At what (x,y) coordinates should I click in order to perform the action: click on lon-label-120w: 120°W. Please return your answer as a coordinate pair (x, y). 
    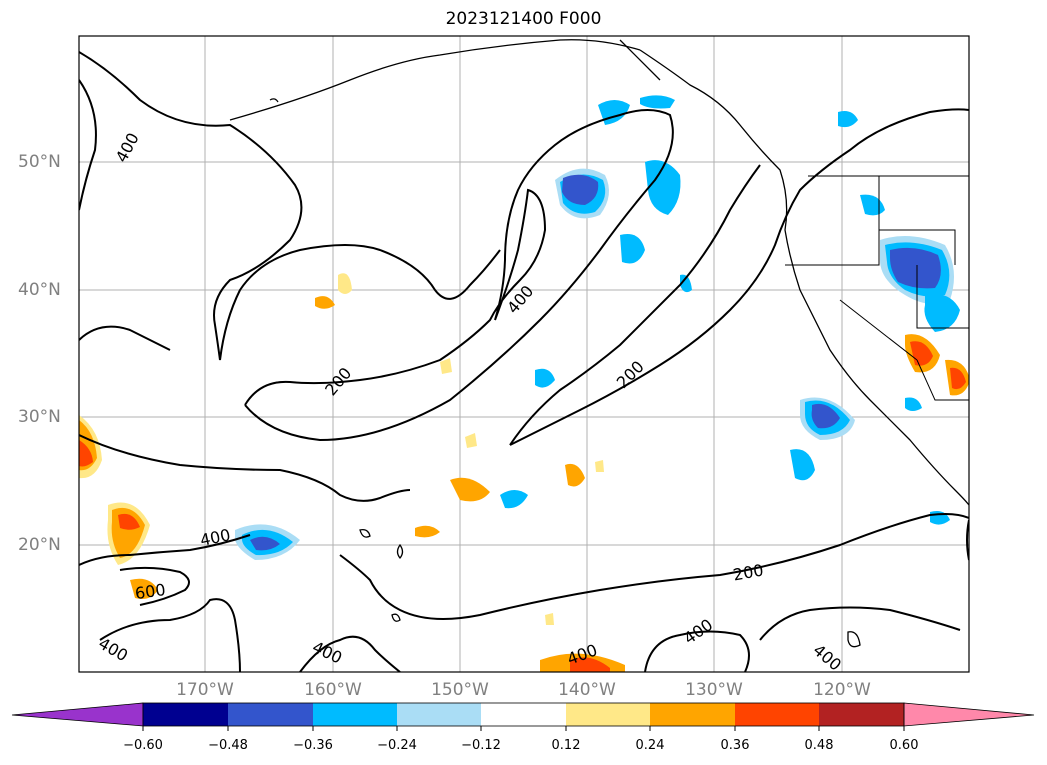
    Looking at the image, I should click on (842, 690).